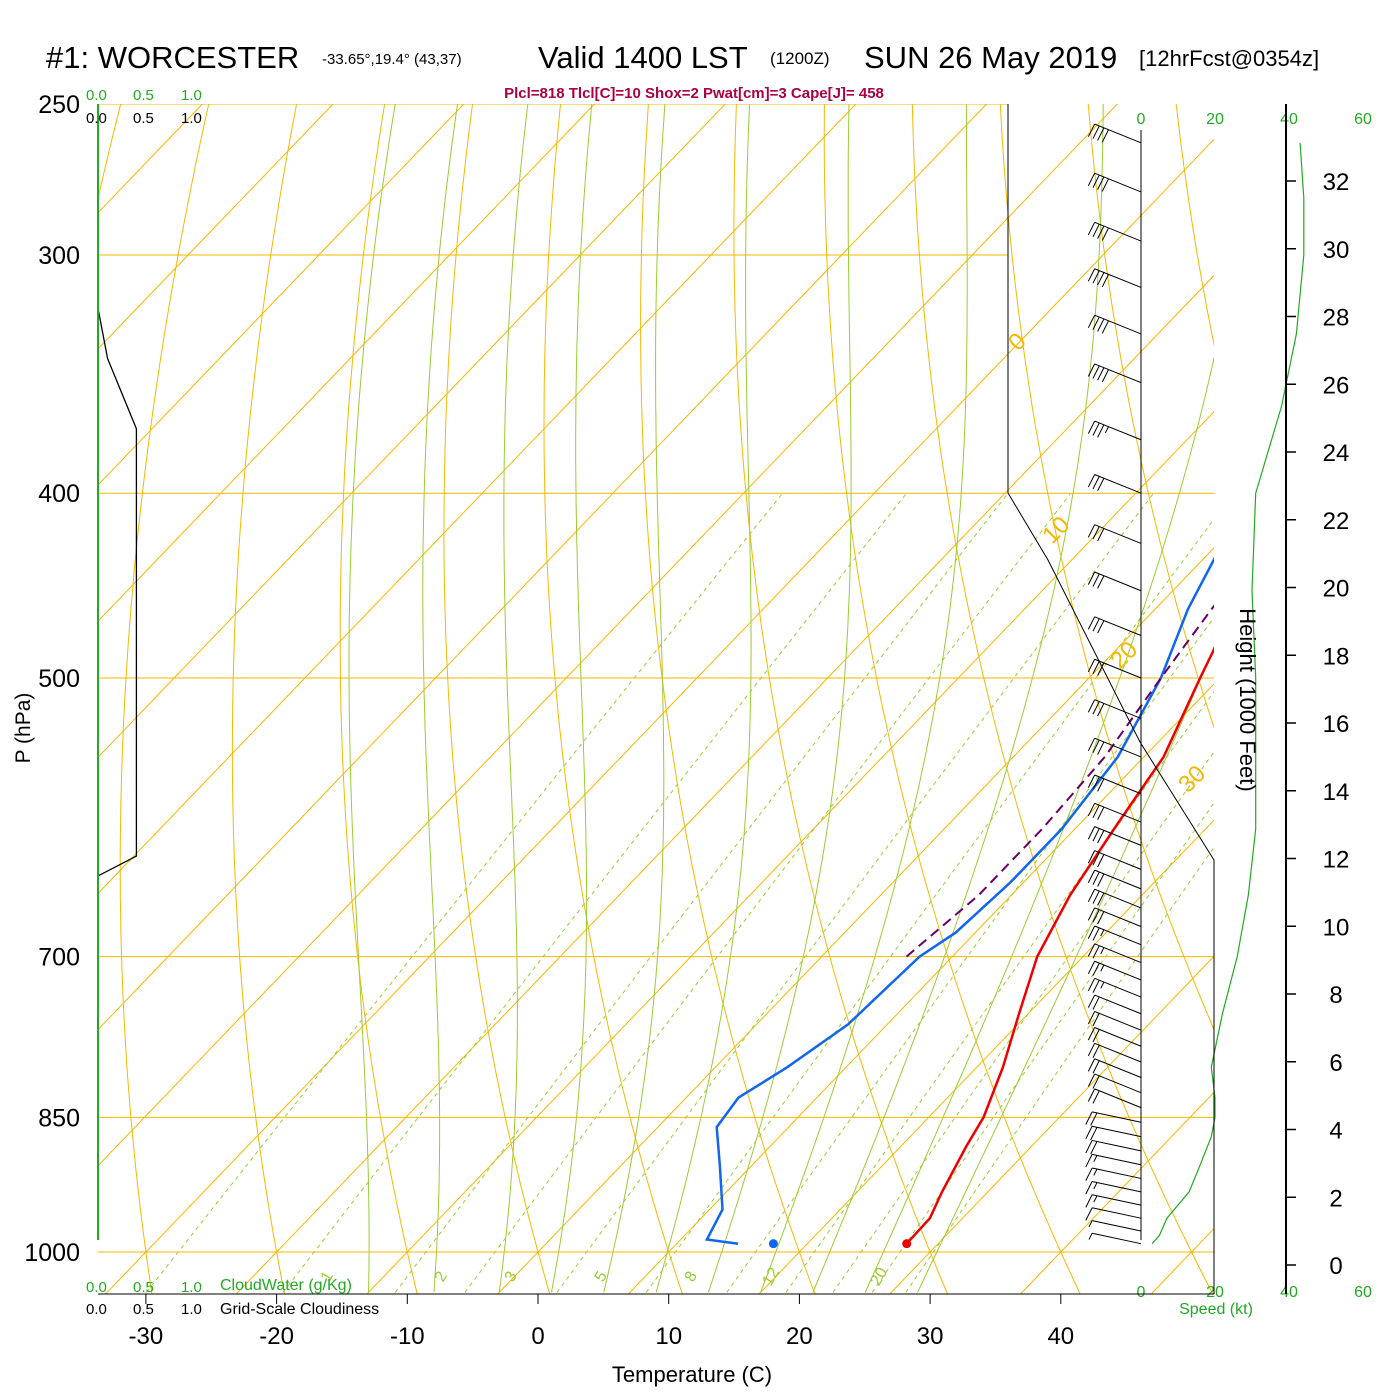 Image resolution: width=1400 pixels, height=1400 pixels. I want to click on wind-speed-tick-label: 20, so click(1215, 1292).